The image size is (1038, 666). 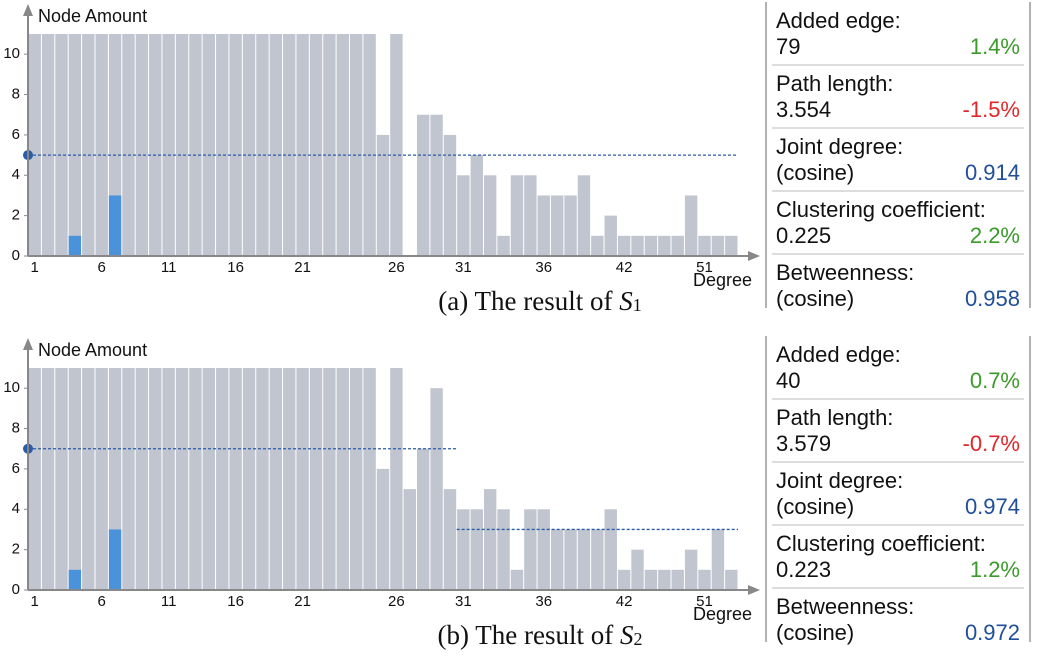 I want to click on x-tick-label: 31, so click(x=463, y=601).